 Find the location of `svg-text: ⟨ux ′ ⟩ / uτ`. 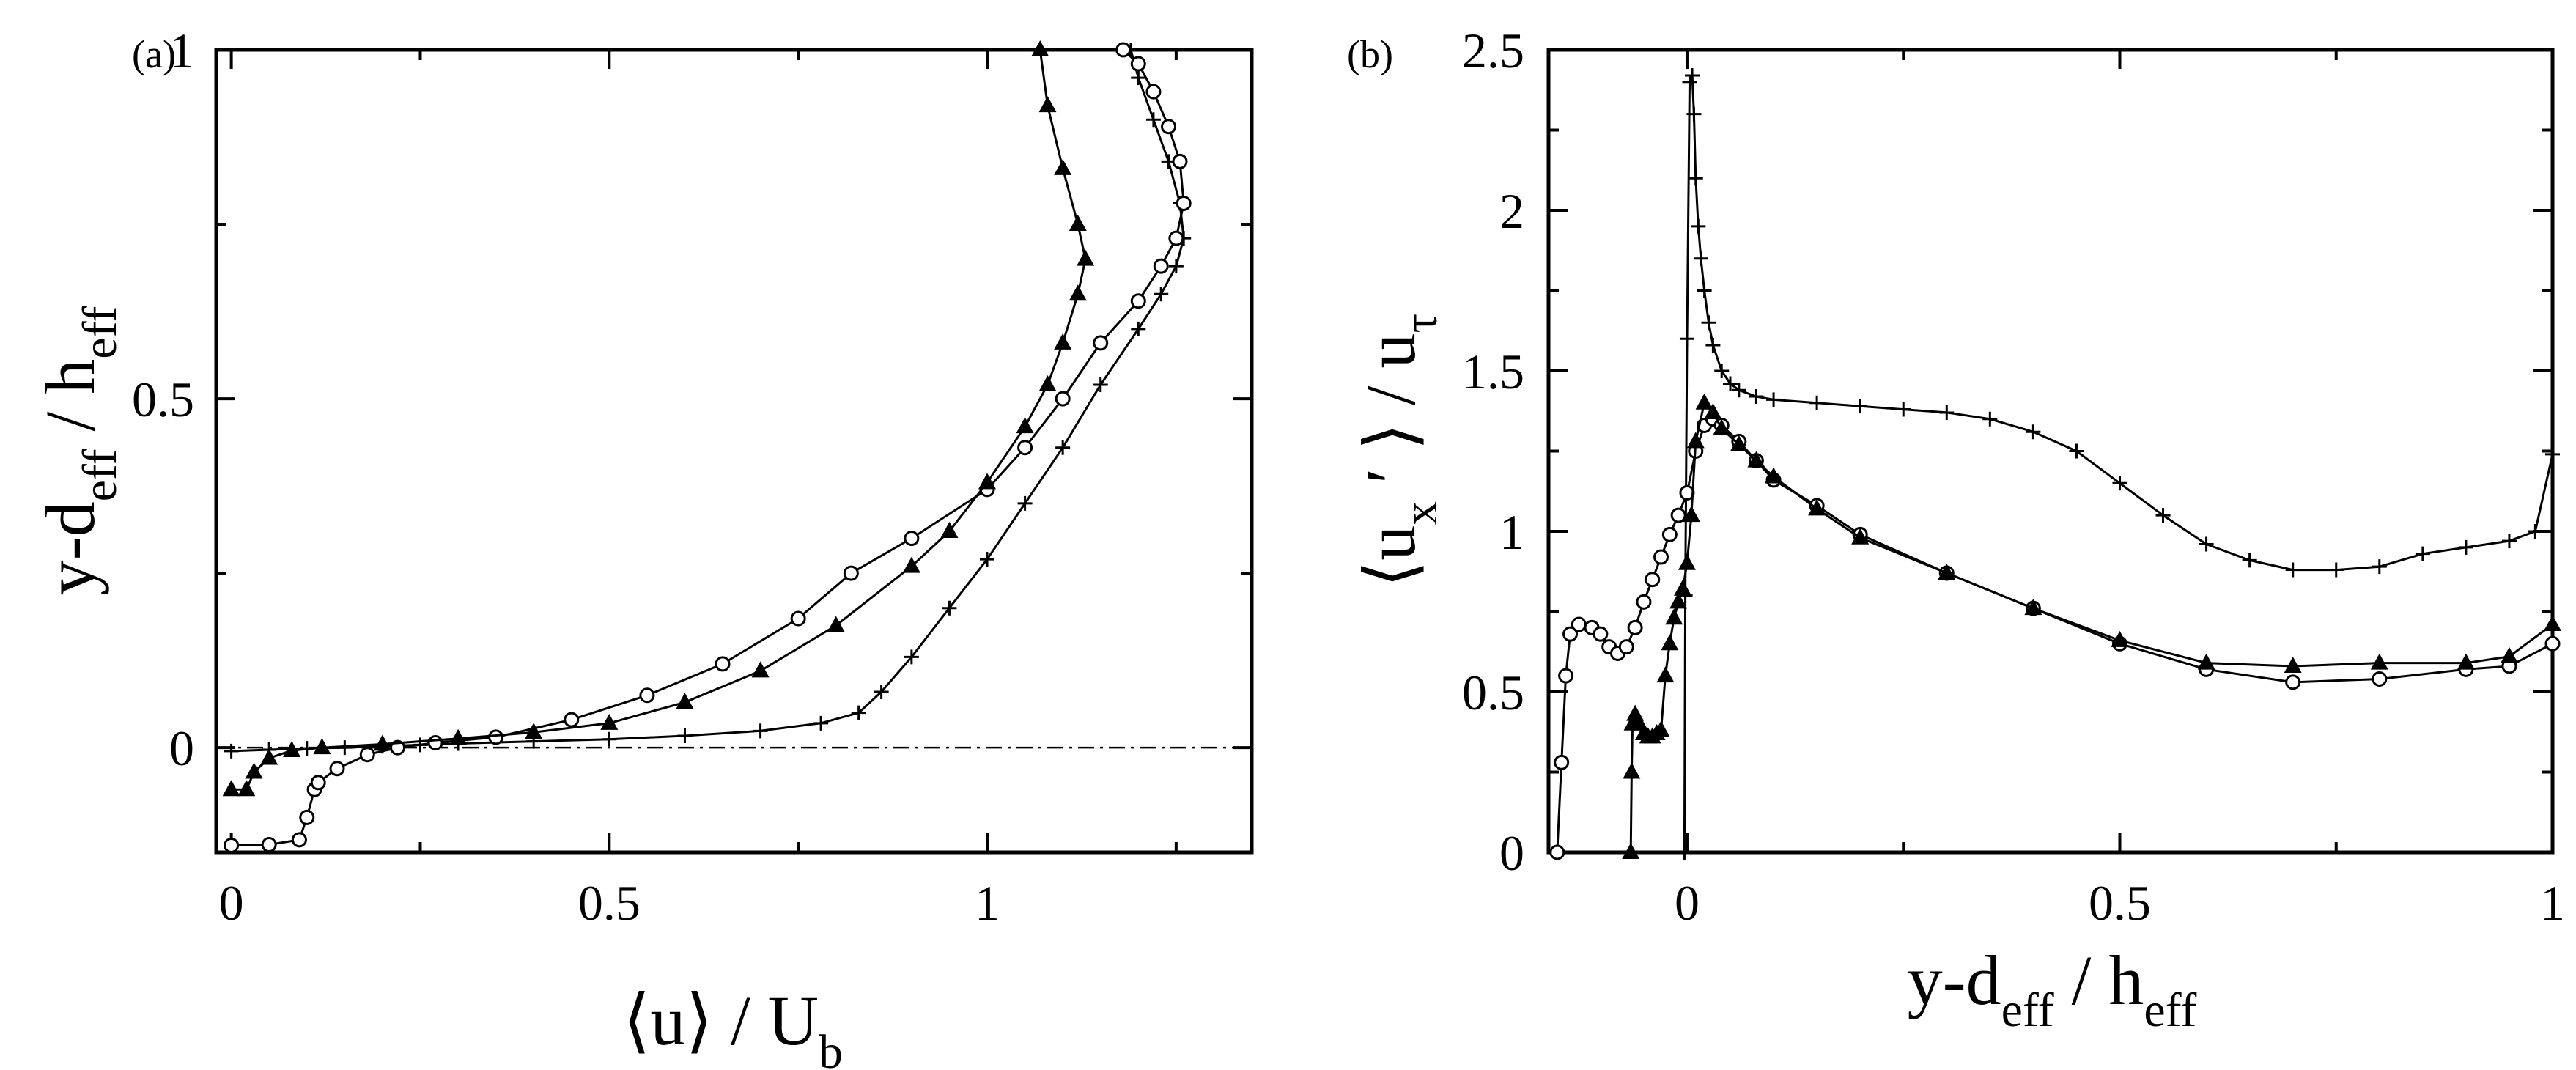

svg-text: ⟨ux ′ ⟩ / uτ is located at coordinates (1399, 451).